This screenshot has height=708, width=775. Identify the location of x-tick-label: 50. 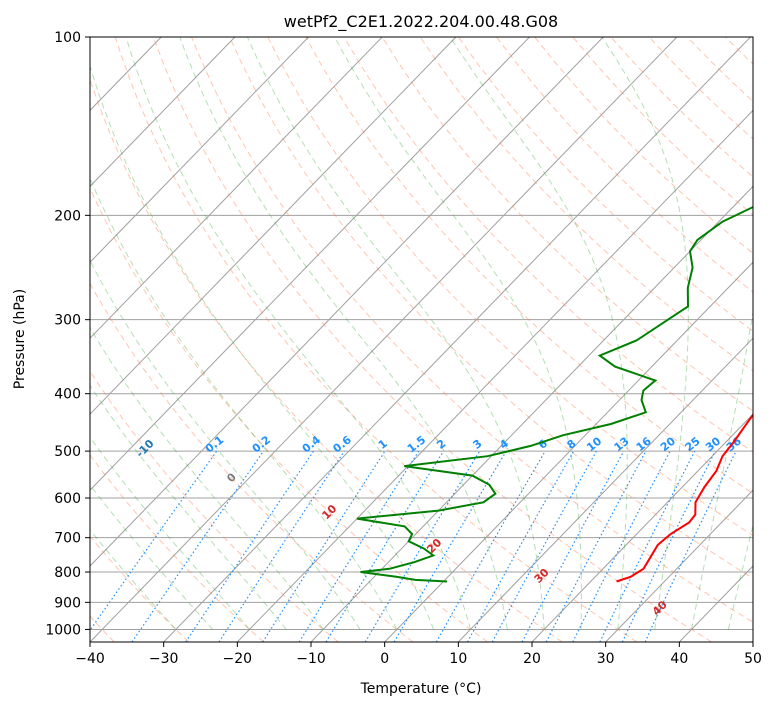
(753, 659).